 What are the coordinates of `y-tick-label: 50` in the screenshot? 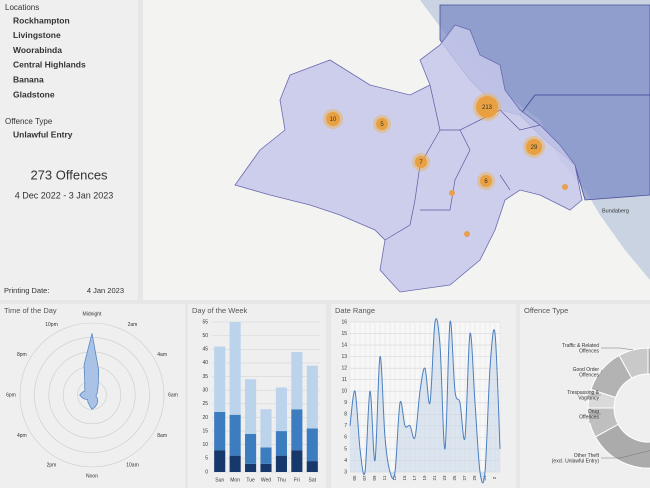 It's located at (205, 336).